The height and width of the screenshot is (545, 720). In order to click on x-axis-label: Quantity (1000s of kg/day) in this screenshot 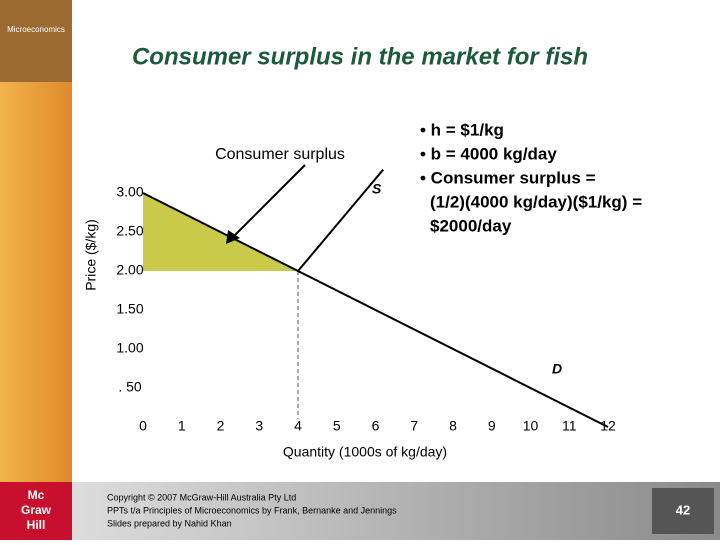, I will do `click(365, 452)`.